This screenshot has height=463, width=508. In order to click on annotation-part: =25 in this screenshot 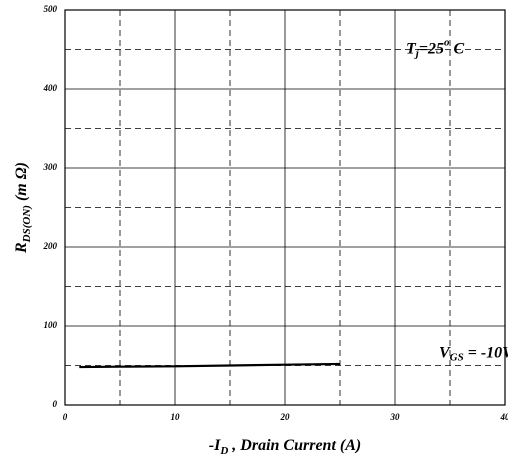, I will do `click(431, 48)`.